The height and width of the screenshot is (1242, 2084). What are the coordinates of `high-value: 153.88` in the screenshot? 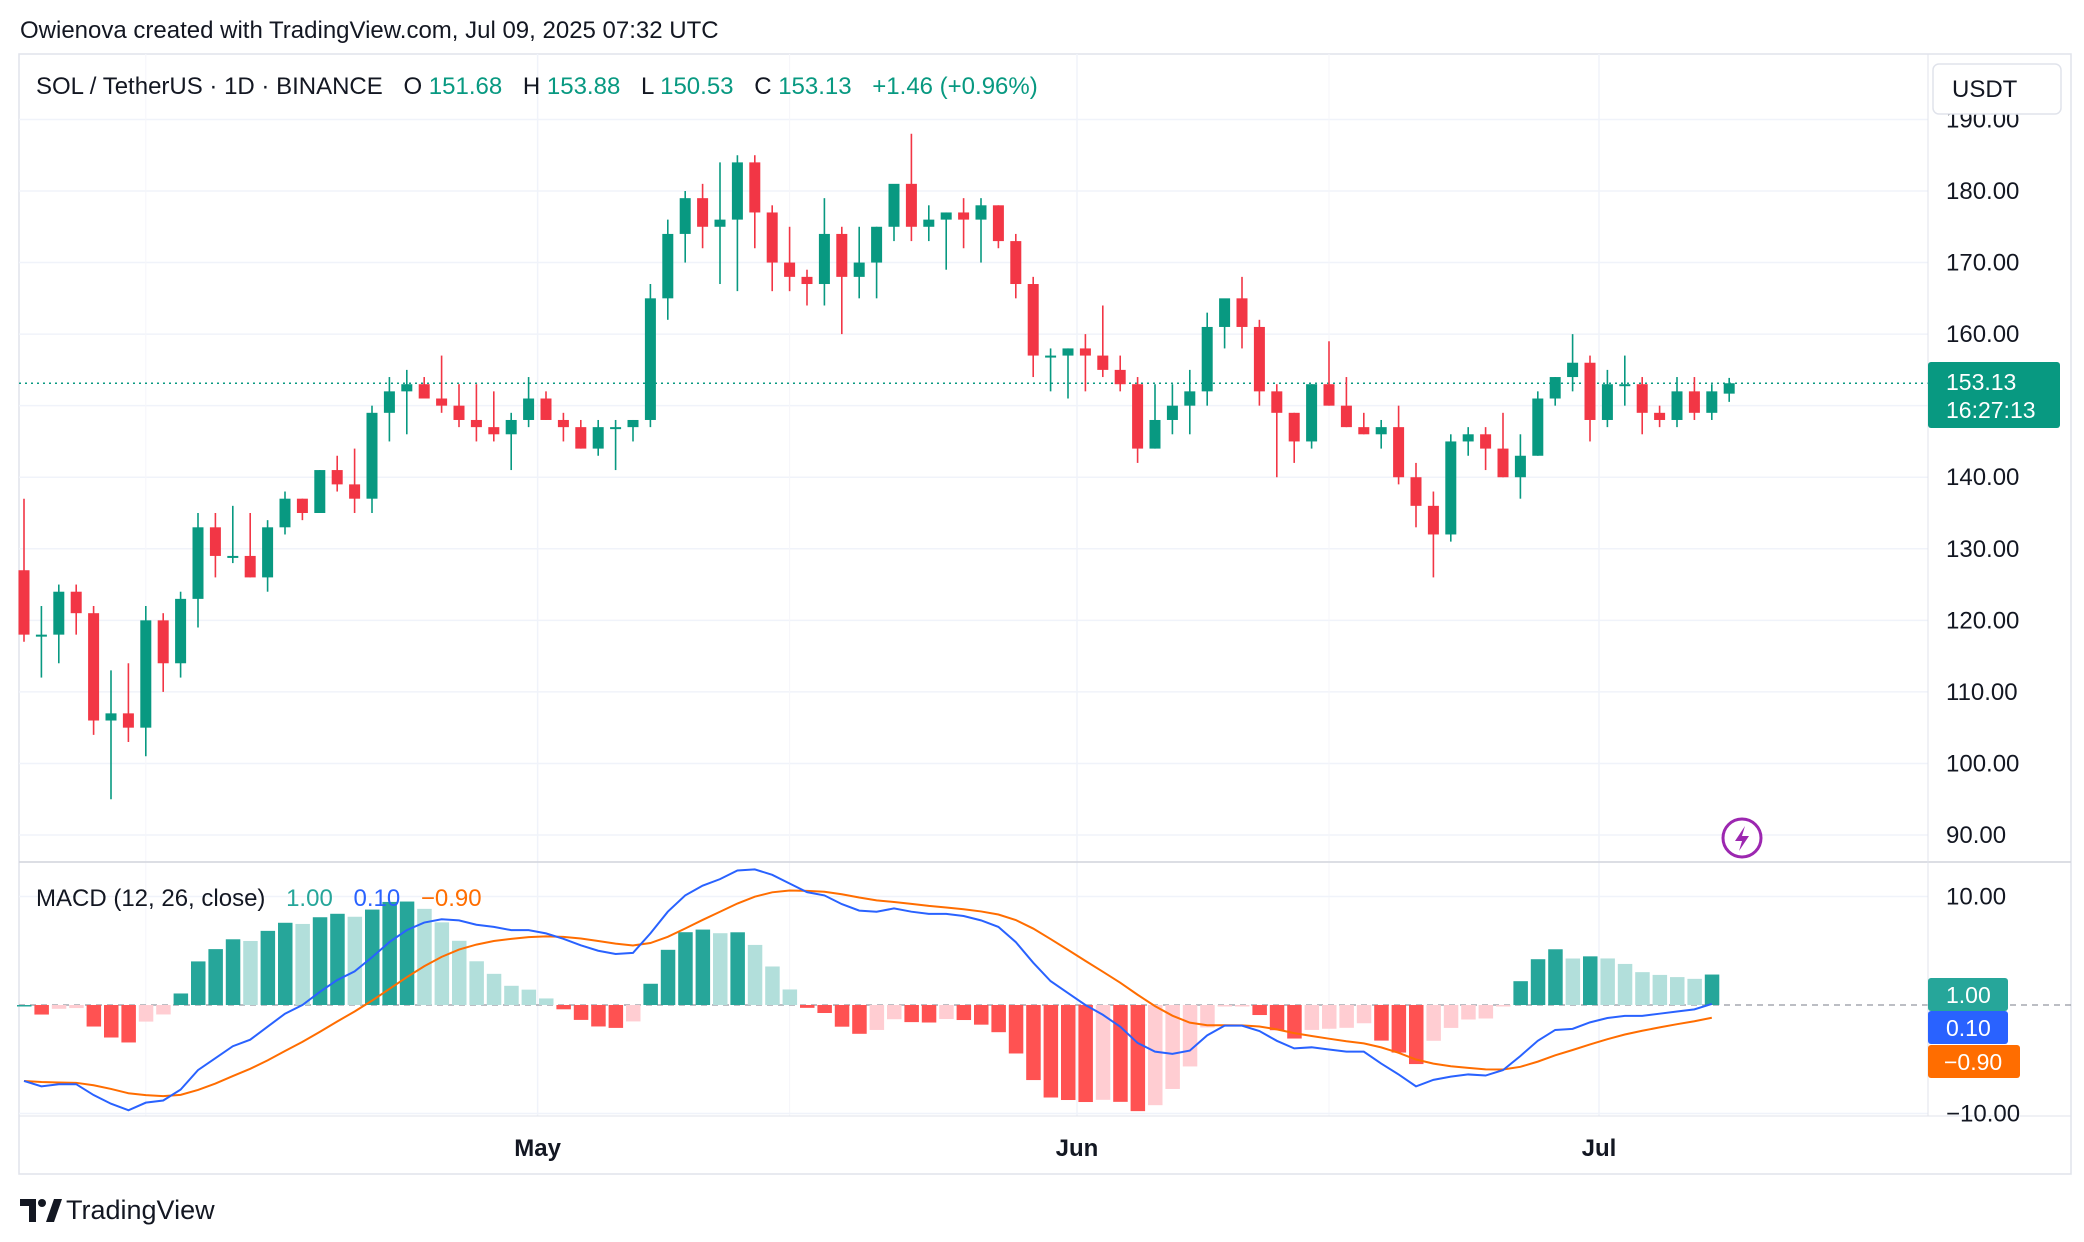 It's located at (583, 86).